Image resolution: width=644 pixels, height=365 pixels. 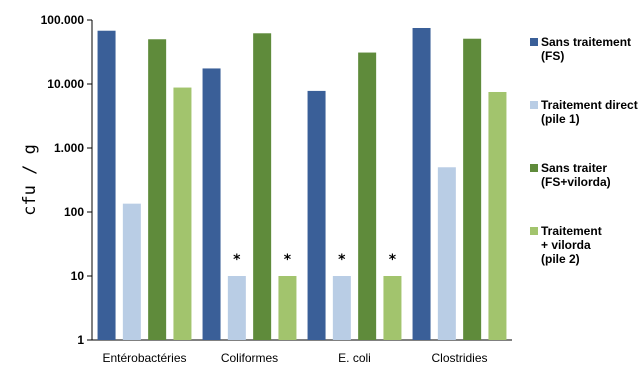 What do you see at coordinates (63, 20) in the screenshot?
I see `y-tick-label: 100.000` at bounding box center [63, 20].